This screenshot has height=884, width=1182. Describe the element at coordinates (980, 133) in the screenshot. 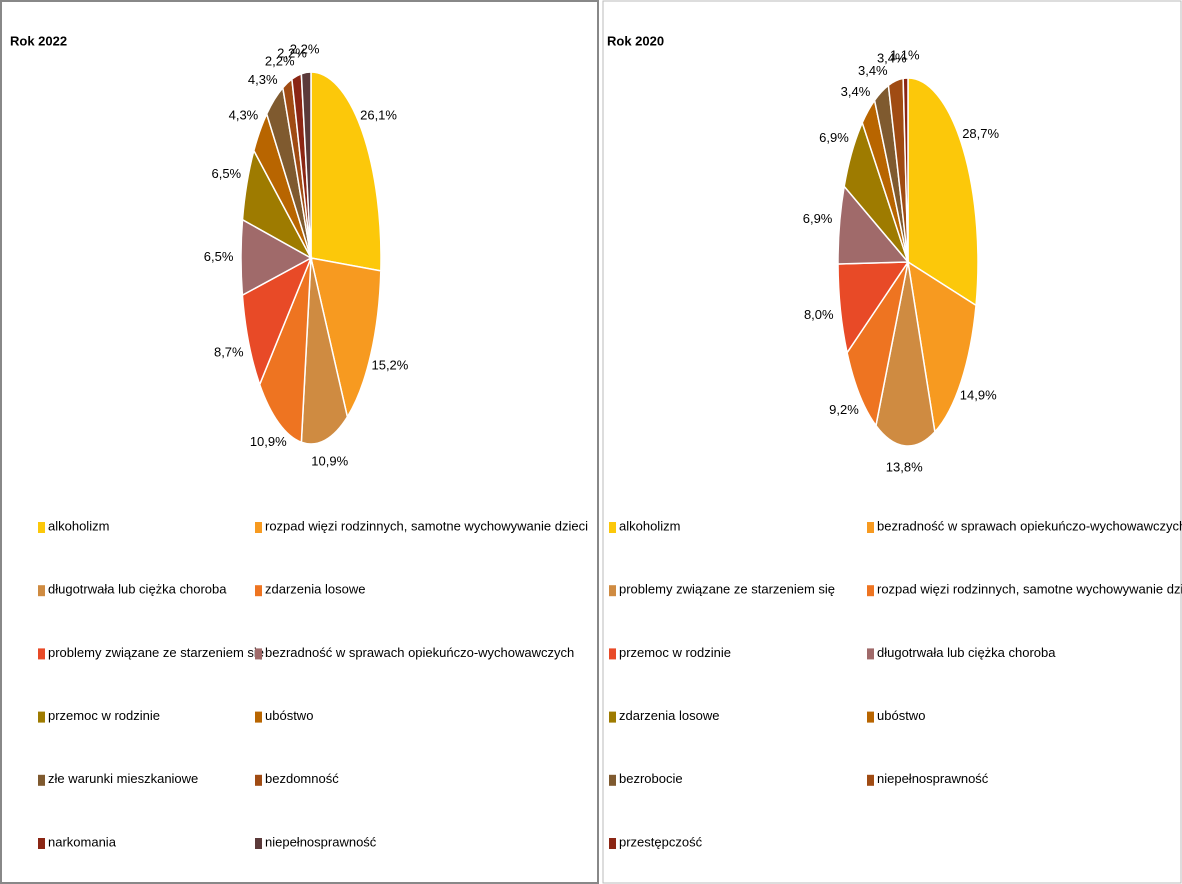

I see `data-label: 28,7%` at that location.